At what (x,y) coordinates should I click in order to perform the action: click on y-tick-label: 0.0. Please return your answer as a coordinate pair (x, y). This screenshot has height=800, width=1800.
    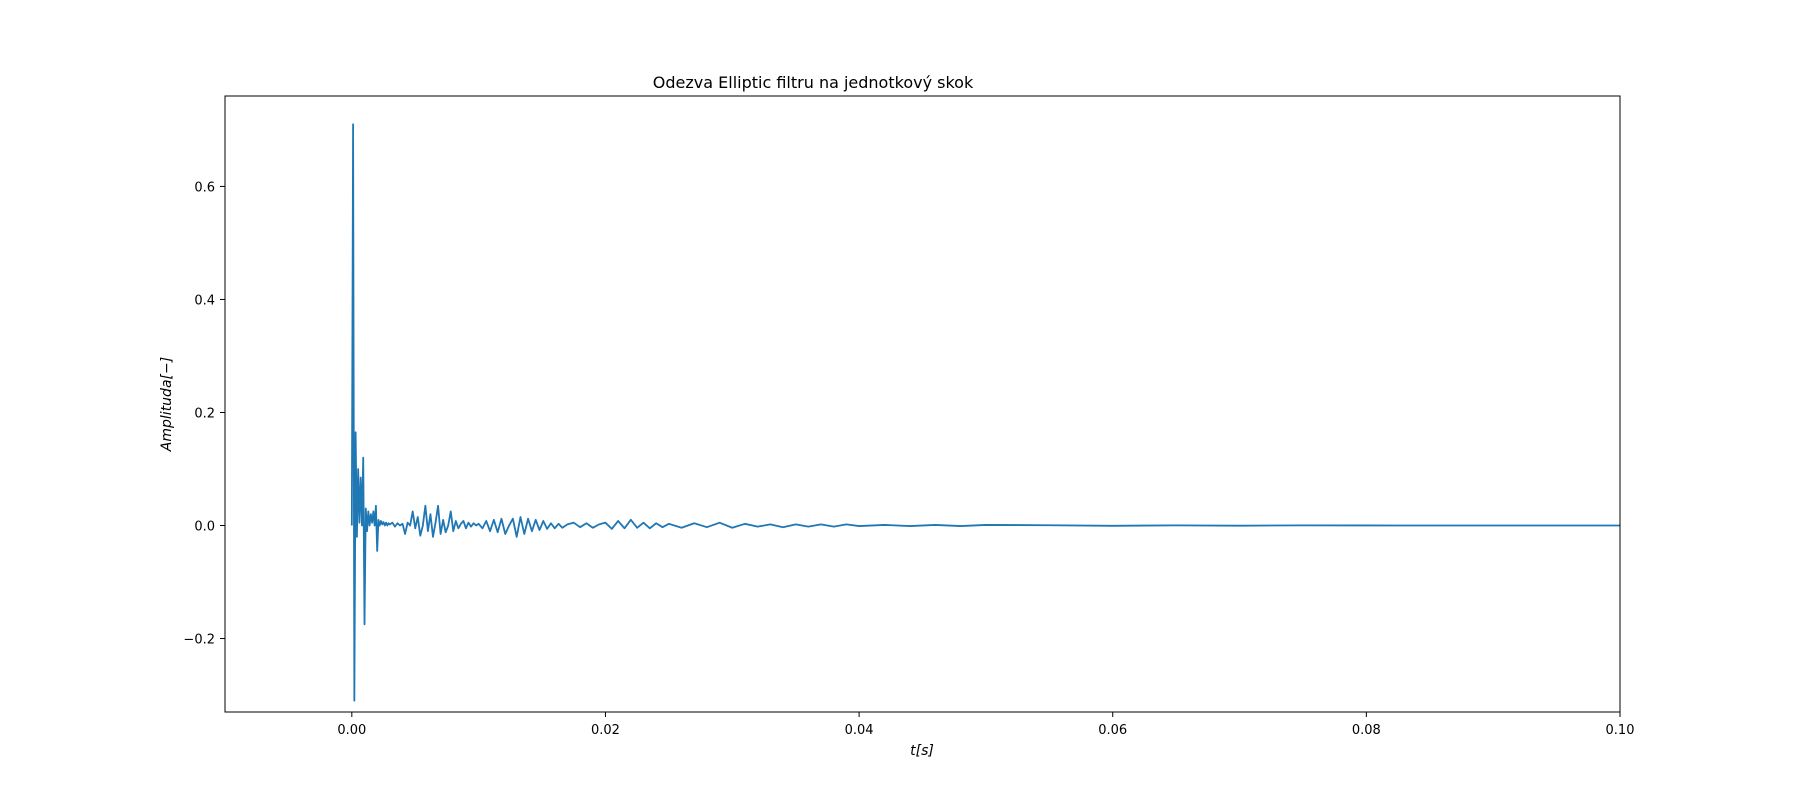
    Looking at the image, I should click on (204, 527).